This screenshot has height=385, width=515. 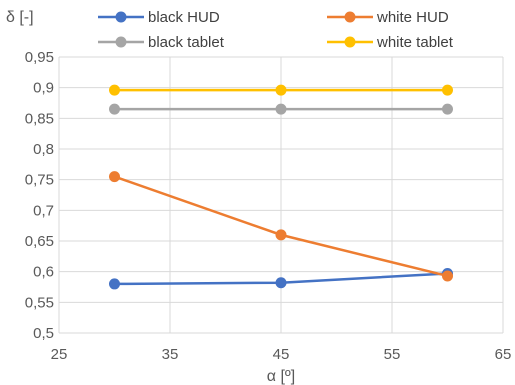 What do you see at coordinates (20, 17) in the screenshot?
I see `y-axis-title: δ [-]` at bounding box center [20, 17].